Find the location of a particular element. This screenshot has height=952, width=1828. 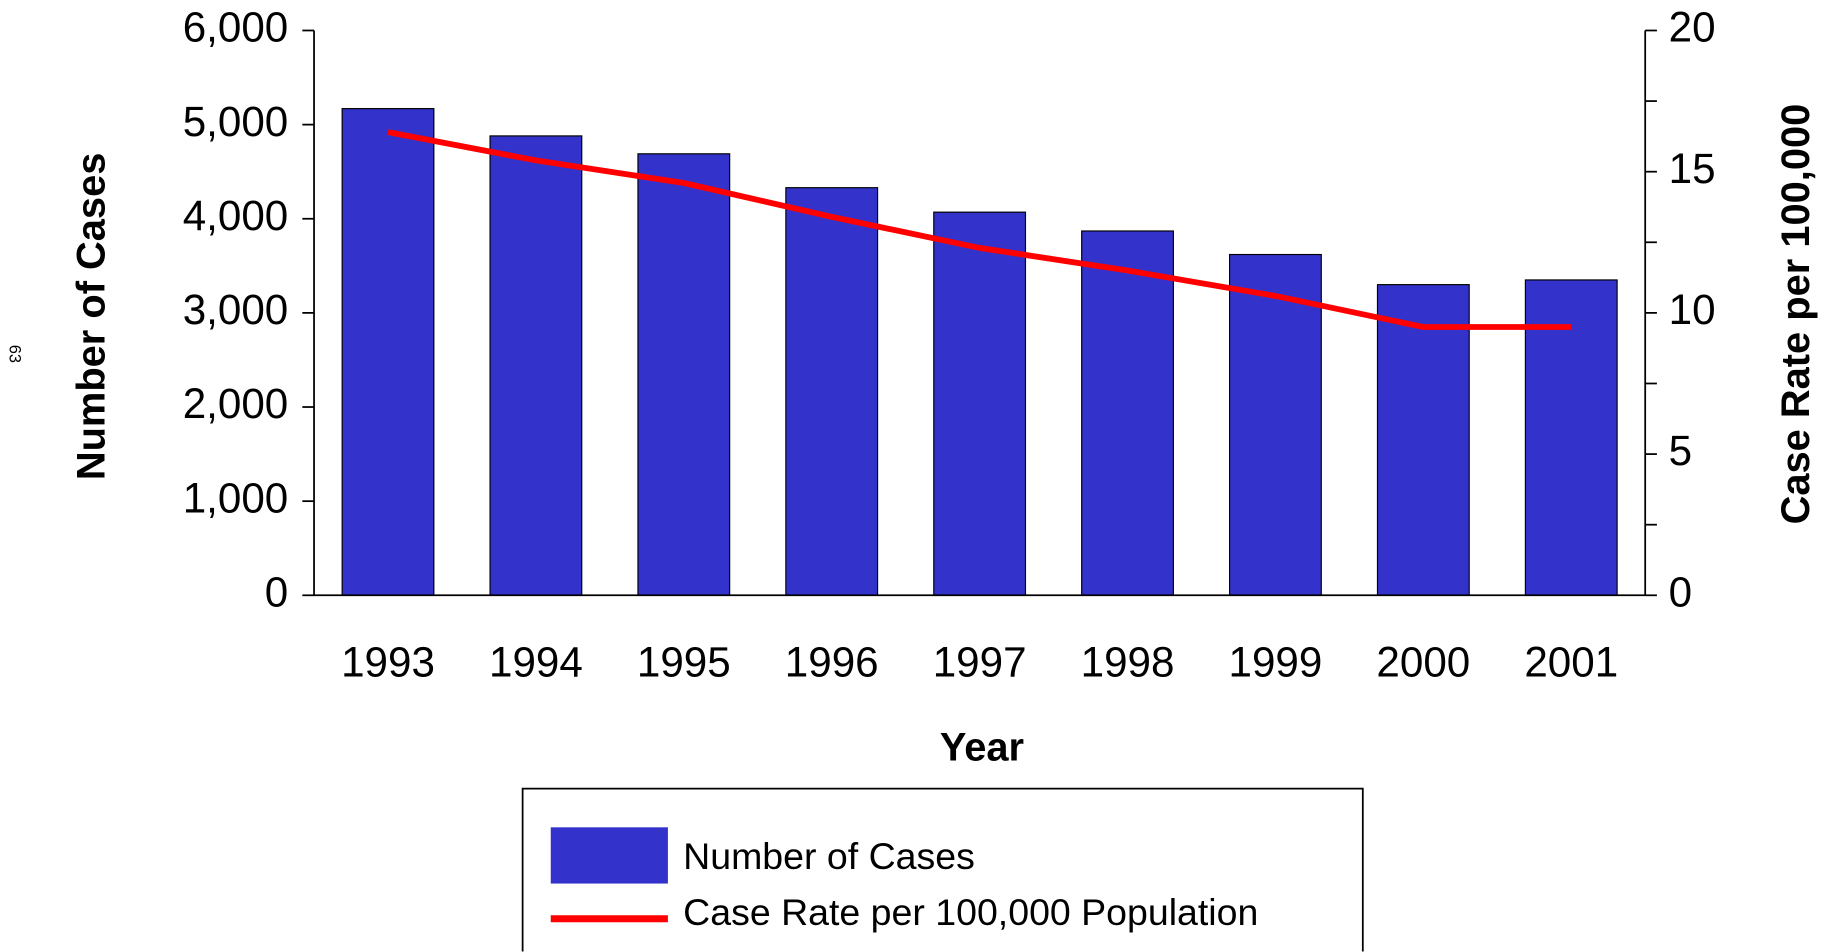

y2-tick-label: 0 is located at coordinates (1680, 591).